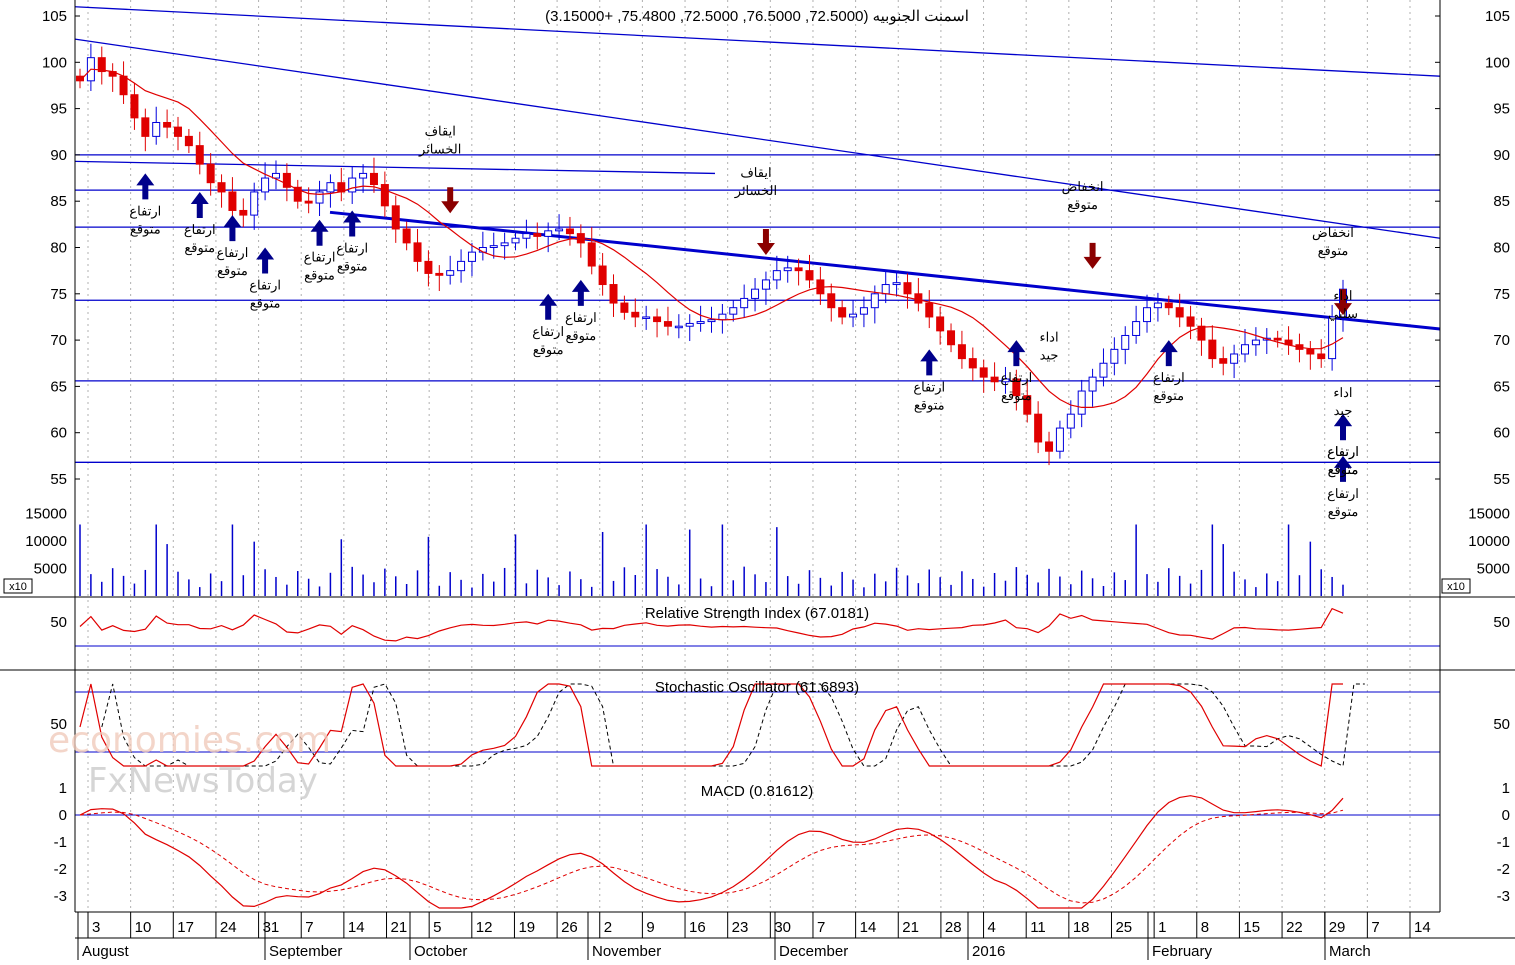  What do you see at coordinates (356, 927) in the screenshot?
I see `date-tick-label: 14` at bounding box center [356, 927].